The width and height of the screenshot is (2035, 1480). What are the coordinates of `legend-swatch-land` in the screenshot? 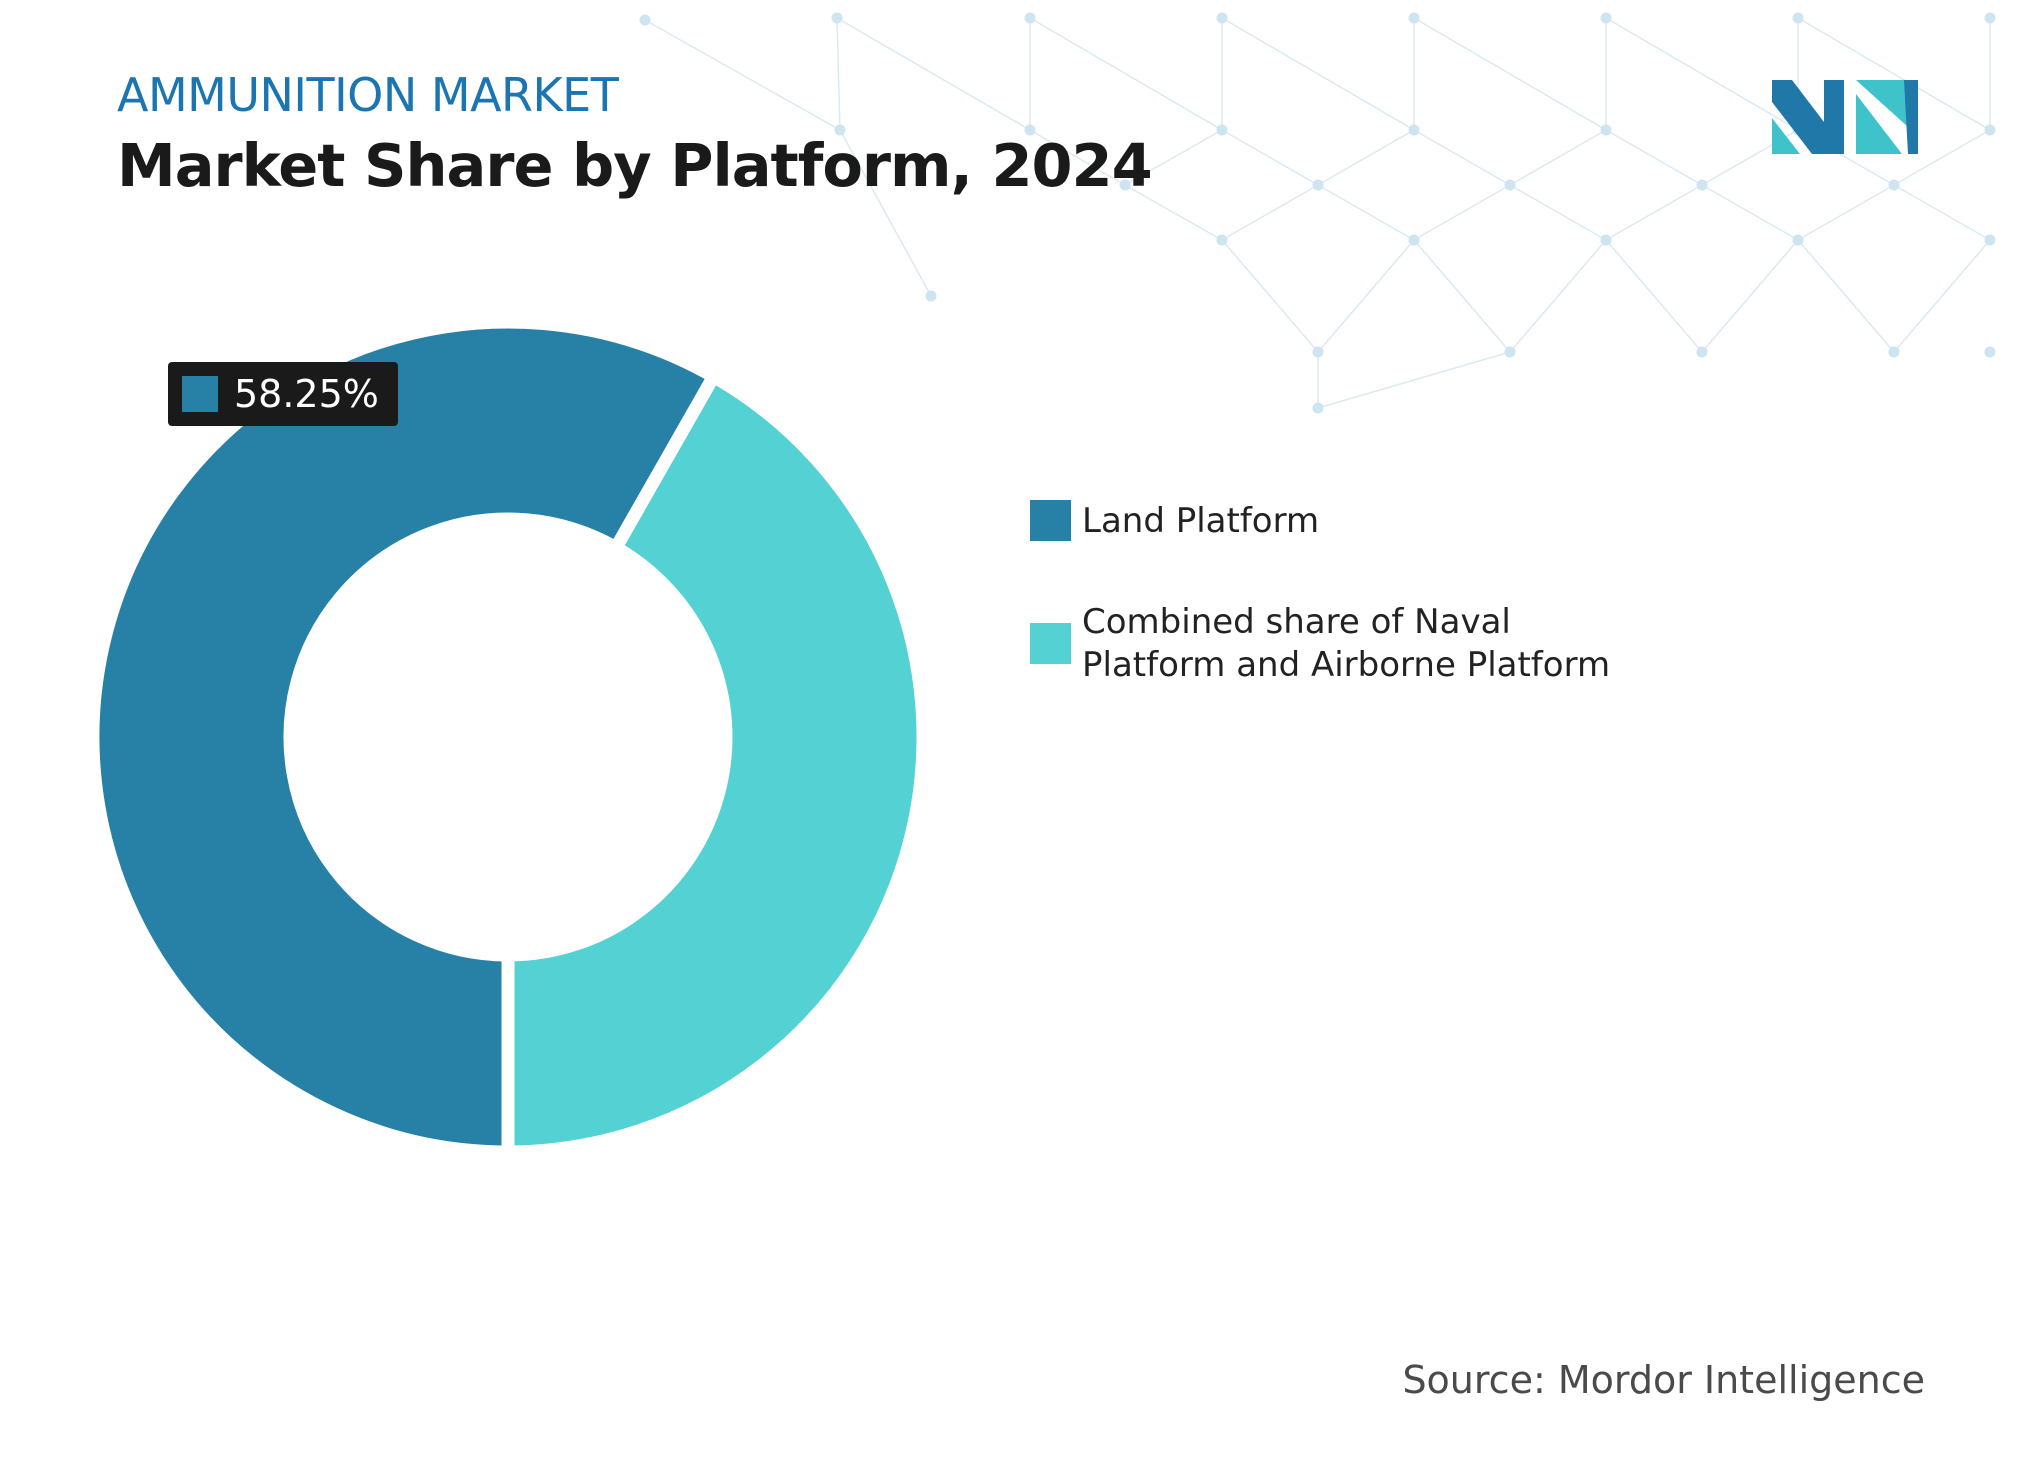 It's located at (1050, 520).